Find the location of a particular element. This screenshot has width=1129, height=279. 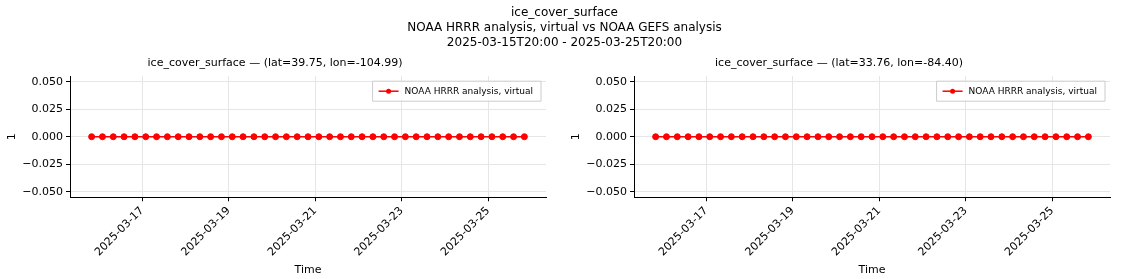

chart-subtitle: ice_cover_surface — (lat=33.76, lon=-84.40) is located at coordinates (839, 63).